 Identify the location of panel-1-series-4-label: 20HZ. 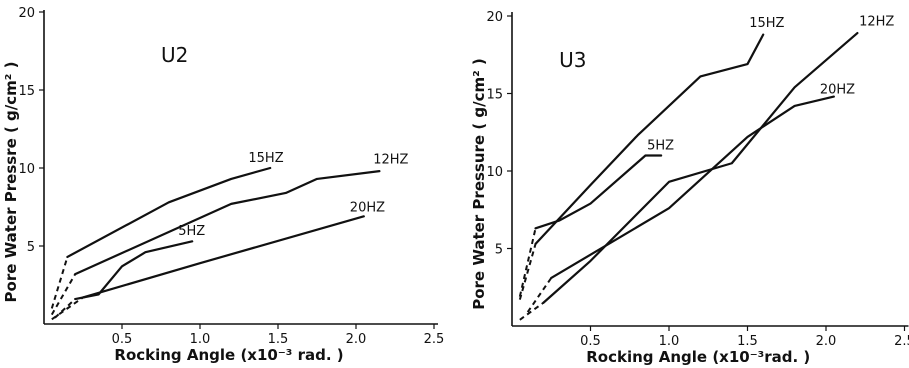
(367, 208).